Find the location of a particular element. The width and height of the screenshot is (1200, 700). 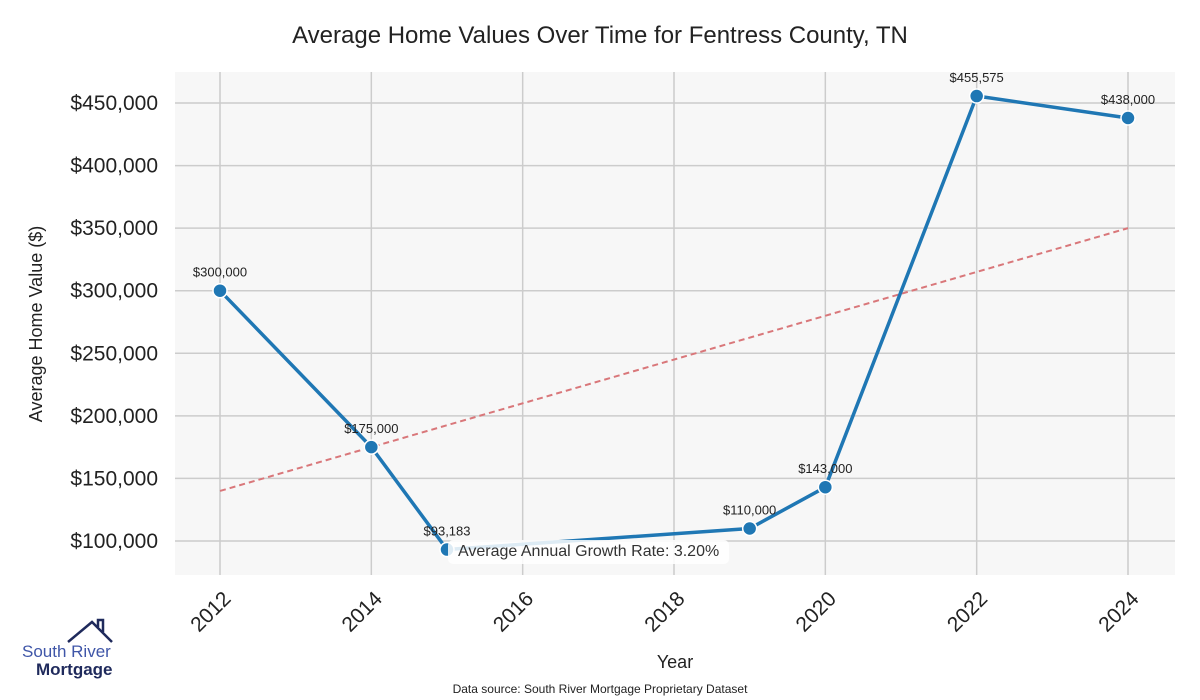

y-tick-label: $200,000 is located at coordinates (114, 416).